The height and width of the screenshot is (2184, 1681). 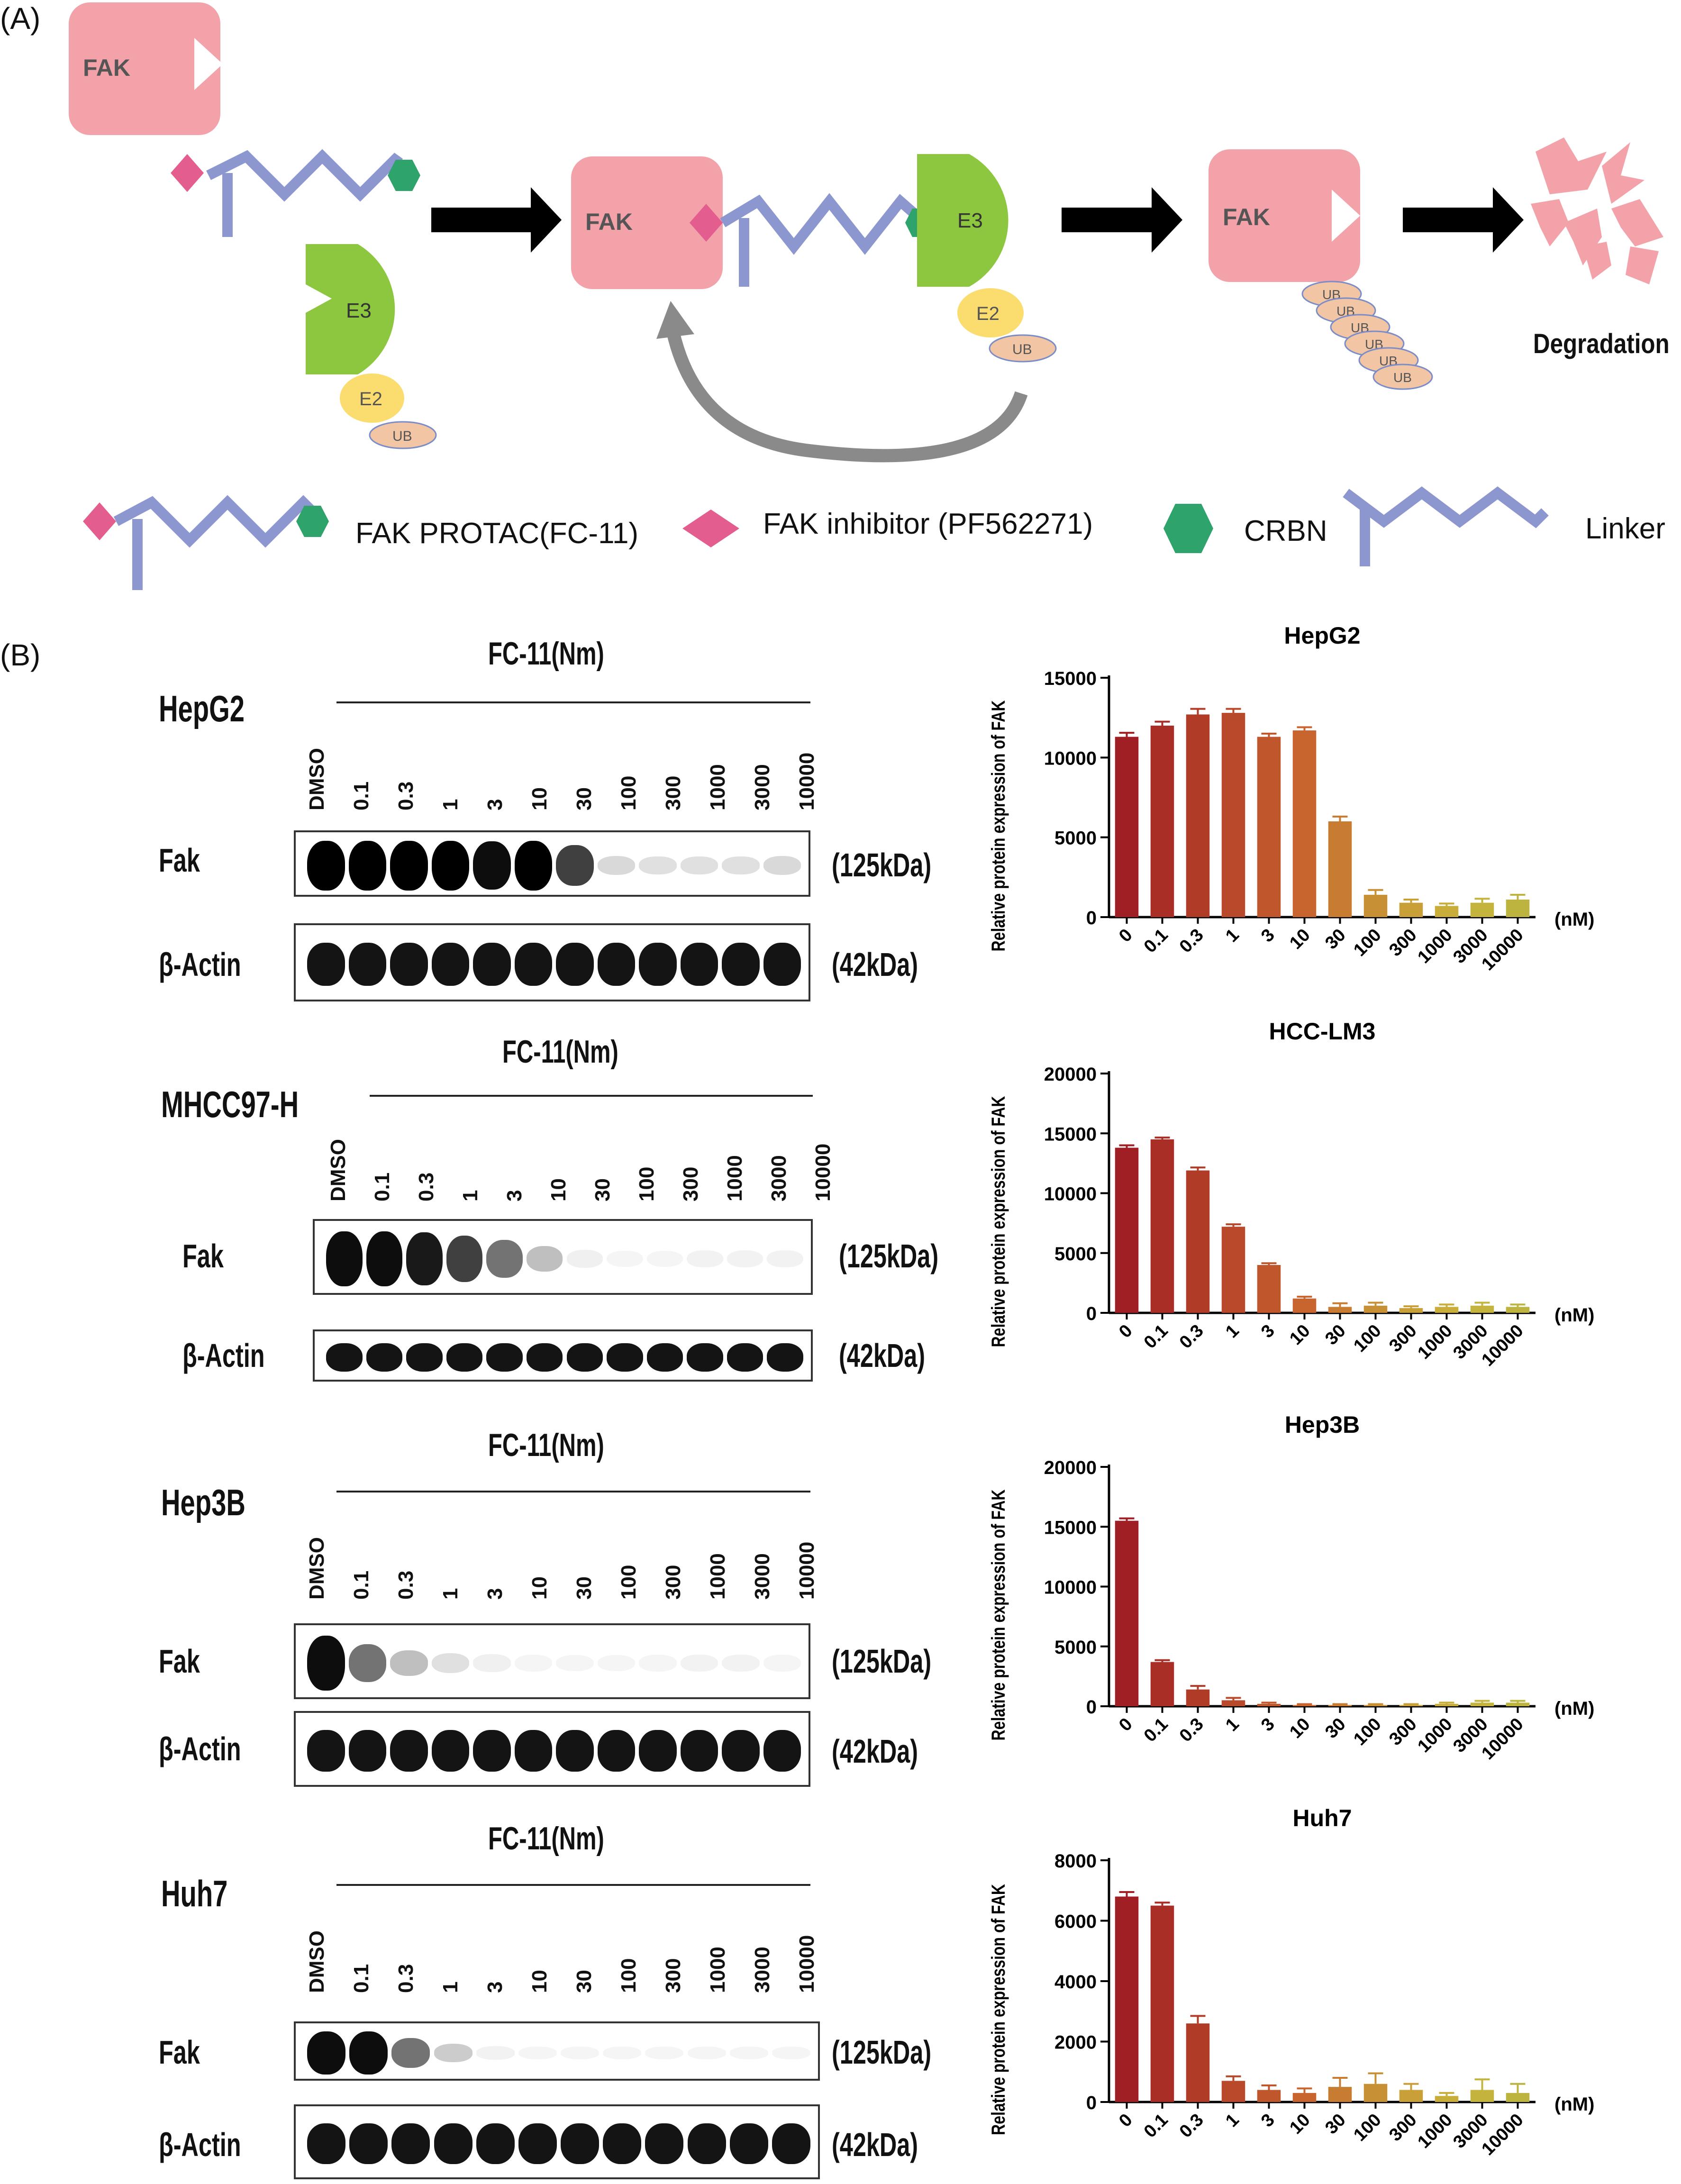 I want to click on inhibitor-diamond-icon, so click(x=188, y=173).